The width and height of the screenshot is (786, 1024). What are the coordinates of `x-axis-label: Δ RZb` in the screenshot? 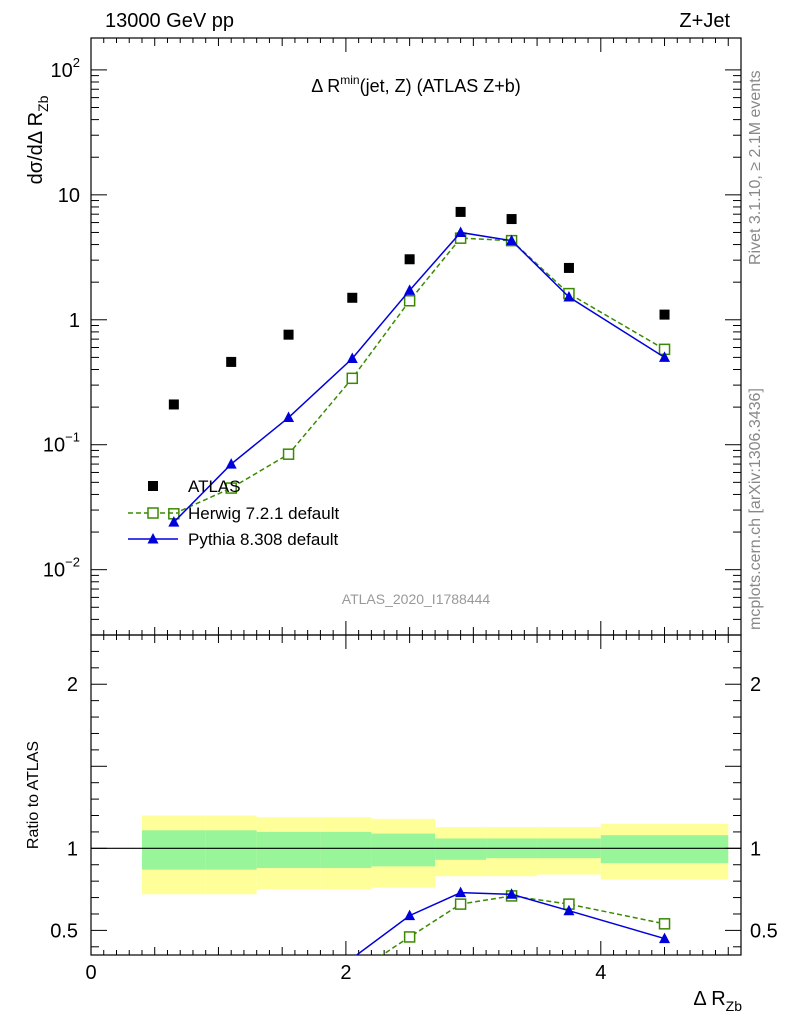 It's located at (717, 1001).